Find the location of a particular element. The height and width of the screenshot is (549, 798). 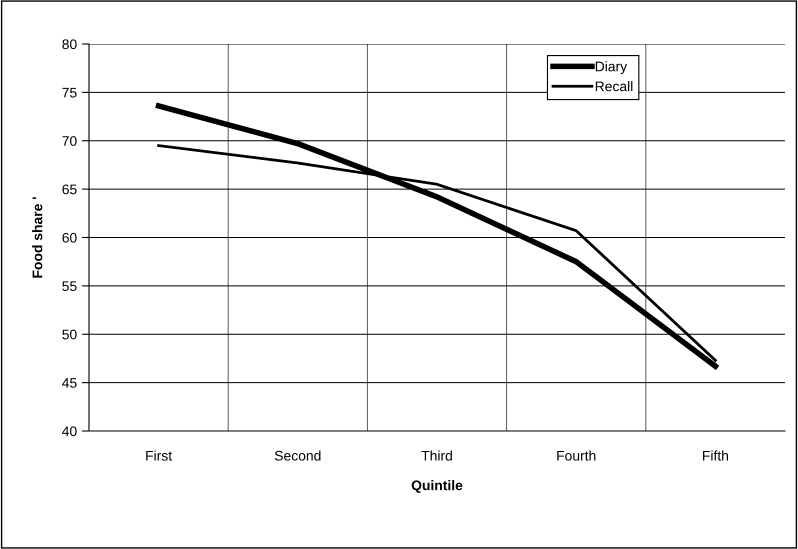

y-tick-label: 65 is located at coordinates (69, 189).